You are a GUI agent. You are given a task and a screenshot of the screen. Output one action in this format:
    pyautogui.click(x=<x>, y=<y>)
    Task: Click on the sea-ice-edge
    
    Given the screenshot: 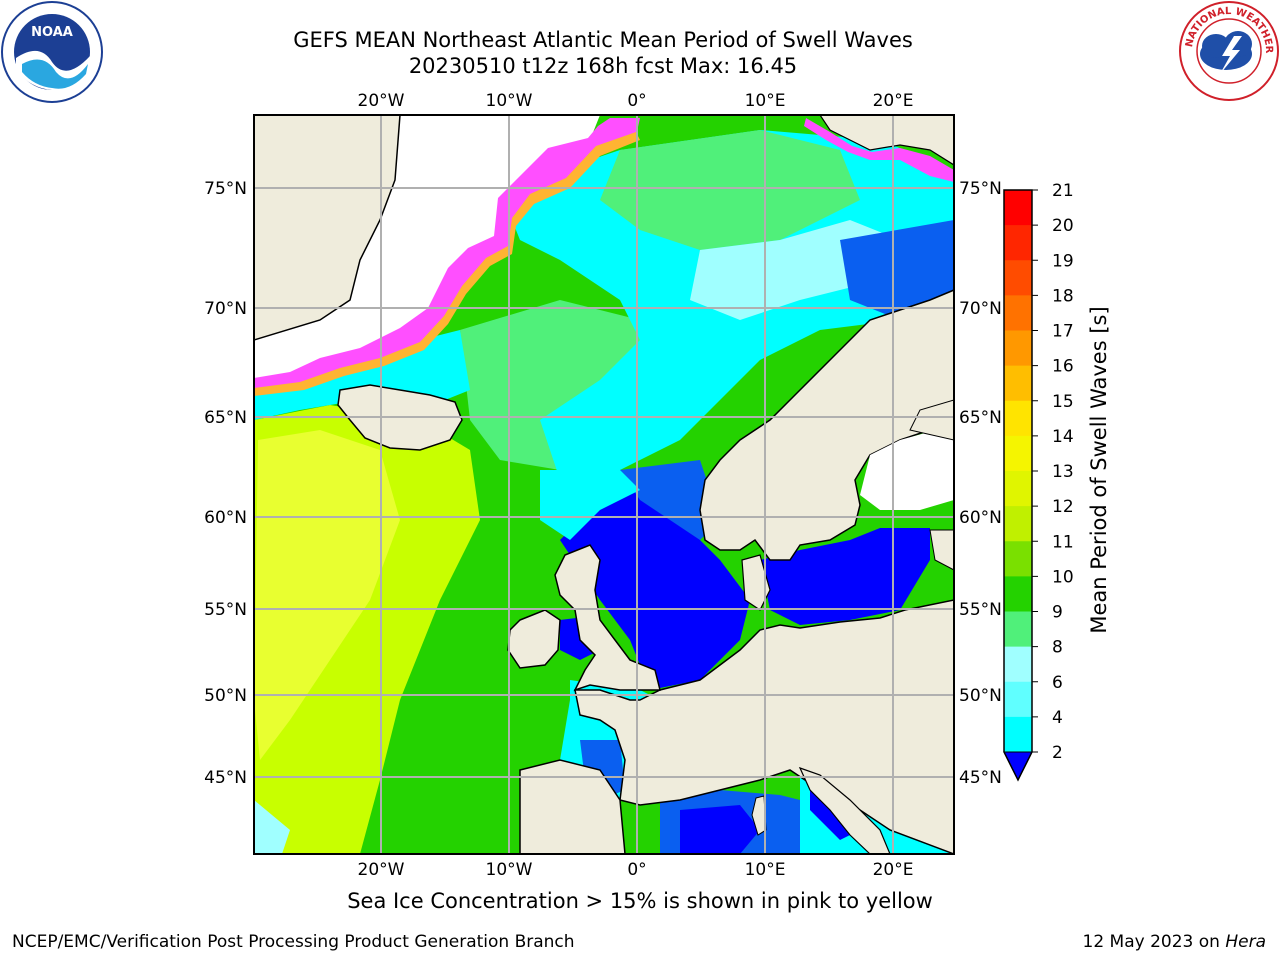 What is the action you would take?
    pyautogui.click(x=447, y=255)
    